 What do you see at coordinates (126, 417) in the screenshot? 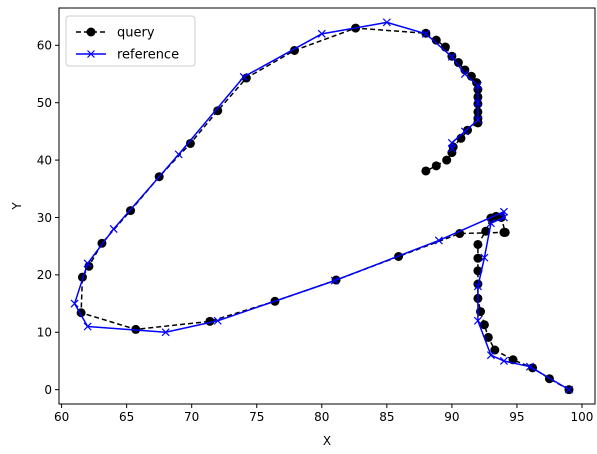
I see `x-tick-label: 65` at bounding box center [126, 417].